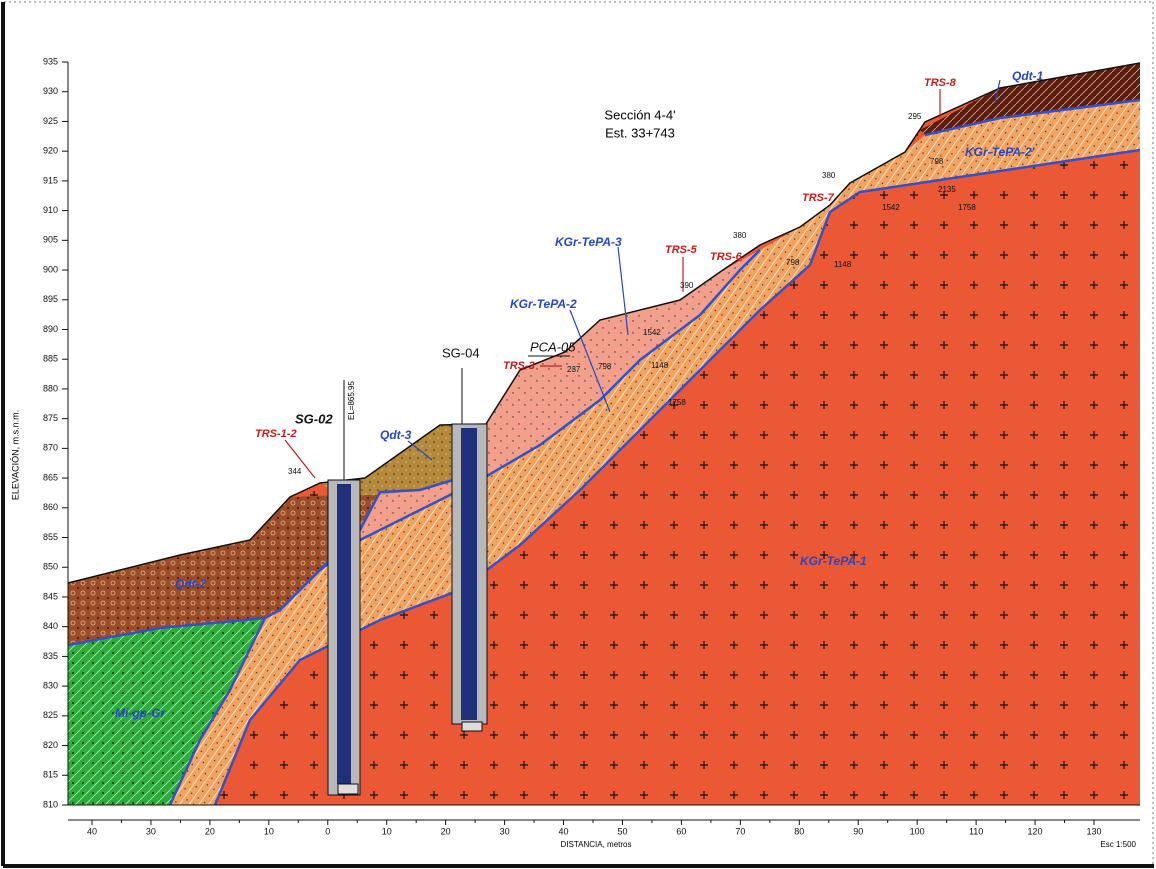 This screenshot has height=869, width=1156. What do you see at coordinates (726, 257) in the screenshot?
I see `trench-label: TRS-6` at bounding box center [726, 257].